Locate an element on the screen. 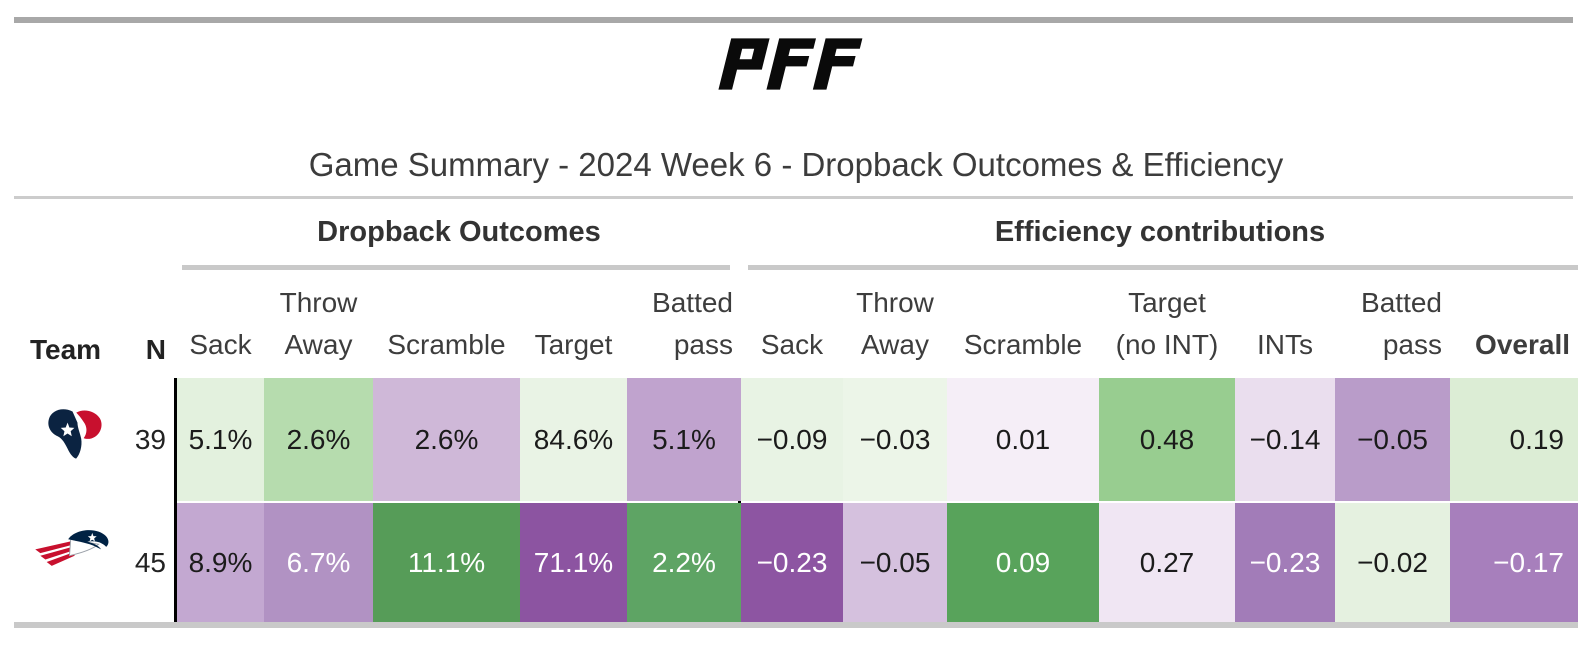 The width and height of the screenshot is (1592, 646). cell-texans-sack-pct: 5.1% is located at coordinates (220, 439).